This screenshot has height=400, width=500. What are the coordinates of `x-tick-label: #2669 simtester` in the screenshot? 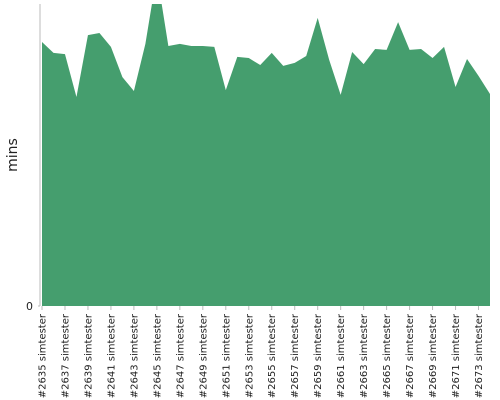 It's located at (433, 355).